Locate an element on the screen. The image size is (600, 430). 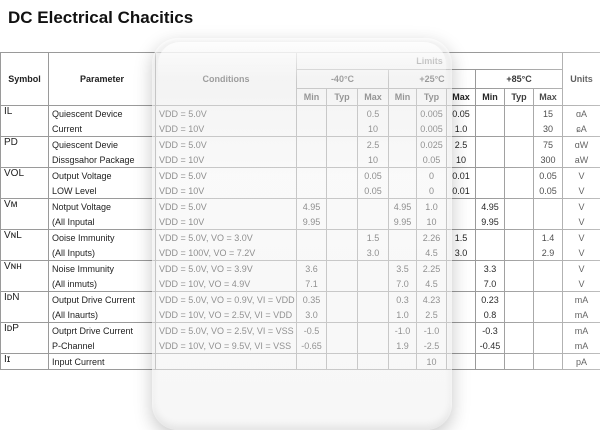
limit-value-cell: 7.1 is located at coordinates (312, 284).